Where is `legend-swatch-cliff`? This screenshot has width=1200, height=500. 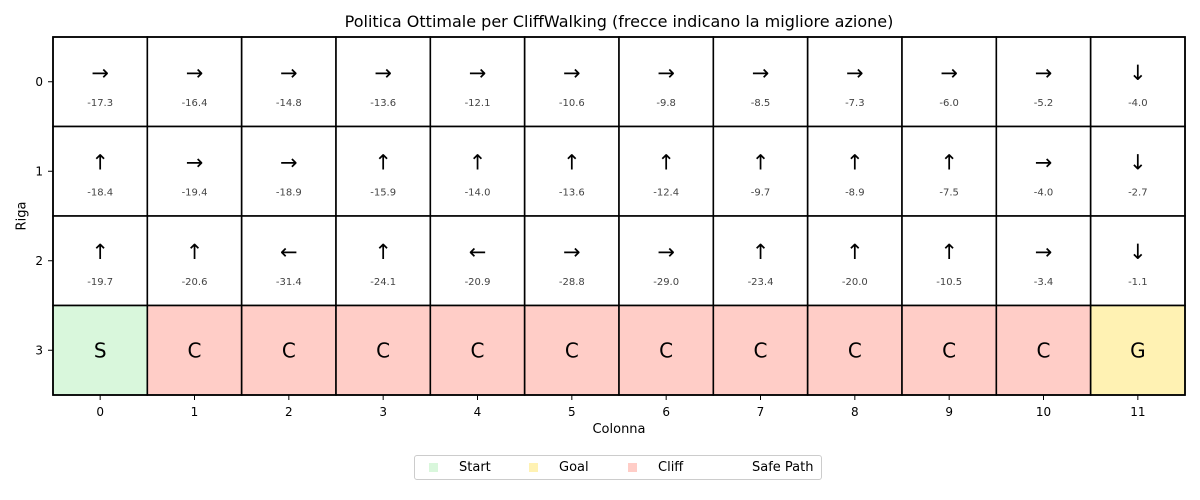
legend-swatch-cliff is located at coordinates (632, 467).